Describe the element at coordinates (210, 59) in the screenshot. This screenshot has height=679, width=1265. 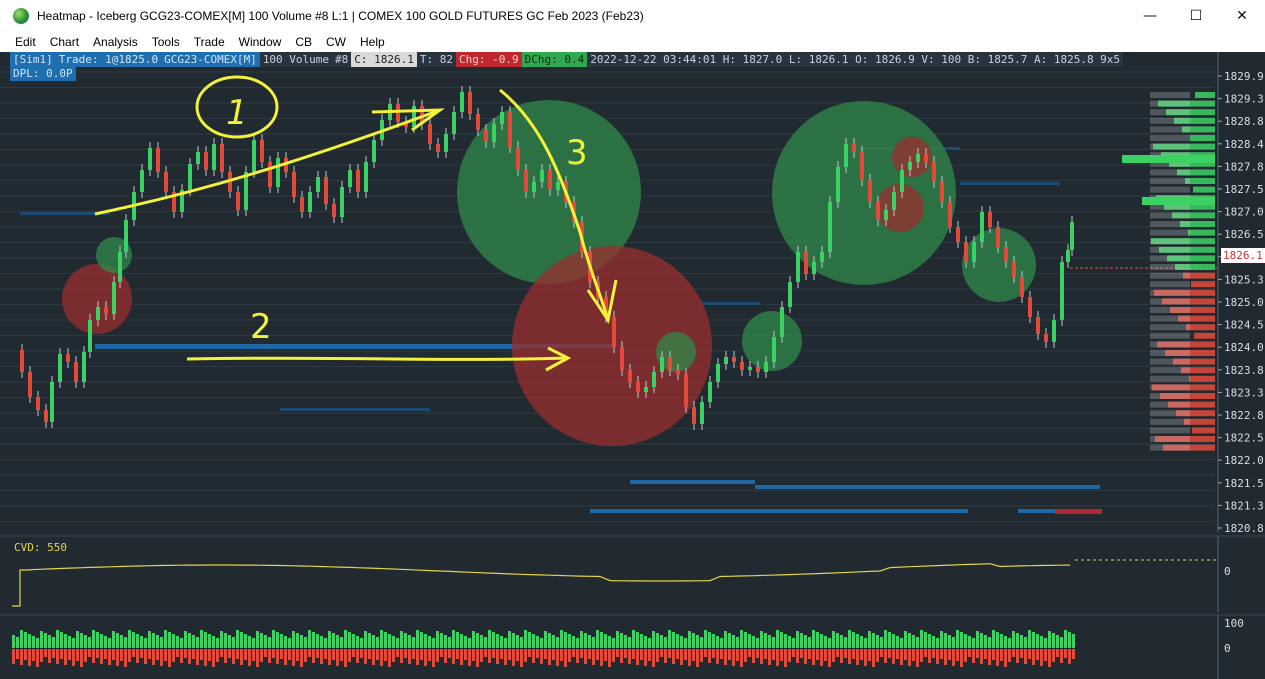
I see `symbol-badge: GCG23-COMEX[M]` at that location.